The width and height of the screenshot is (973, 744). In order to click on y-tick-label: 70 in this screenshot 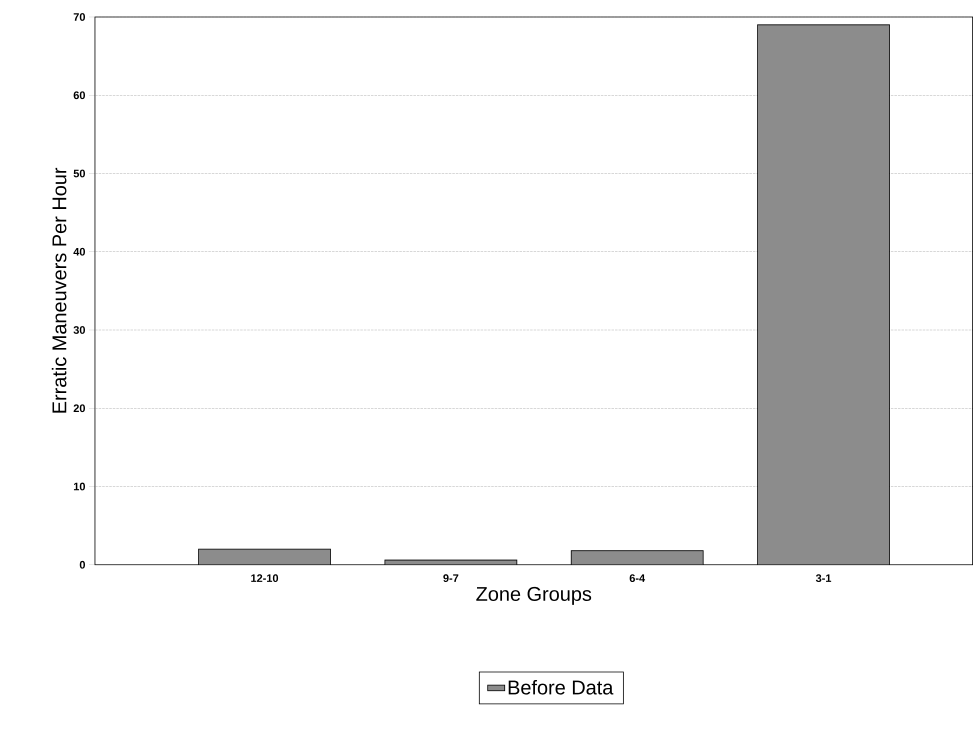, I will do `click(79, 17)`.